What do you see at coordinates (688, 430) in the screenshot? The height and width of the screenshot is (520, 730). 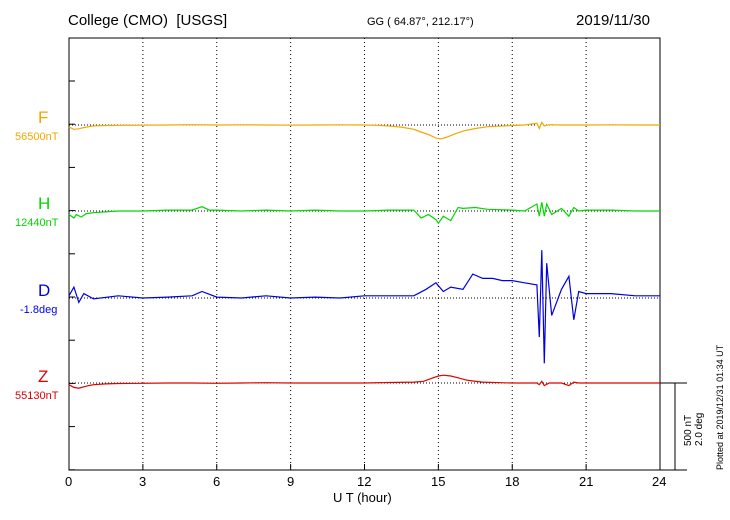 I see `scale-label-nt: 500 nT` at bounding box center [688, 430].